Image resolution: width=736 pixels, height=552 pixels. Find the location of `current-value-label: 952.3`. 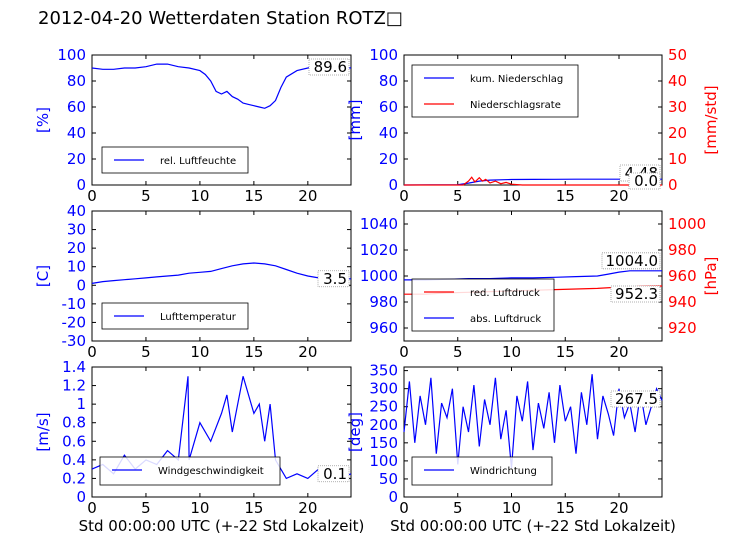

current-value-label: 952.3 is located at coordinates (636, 294).